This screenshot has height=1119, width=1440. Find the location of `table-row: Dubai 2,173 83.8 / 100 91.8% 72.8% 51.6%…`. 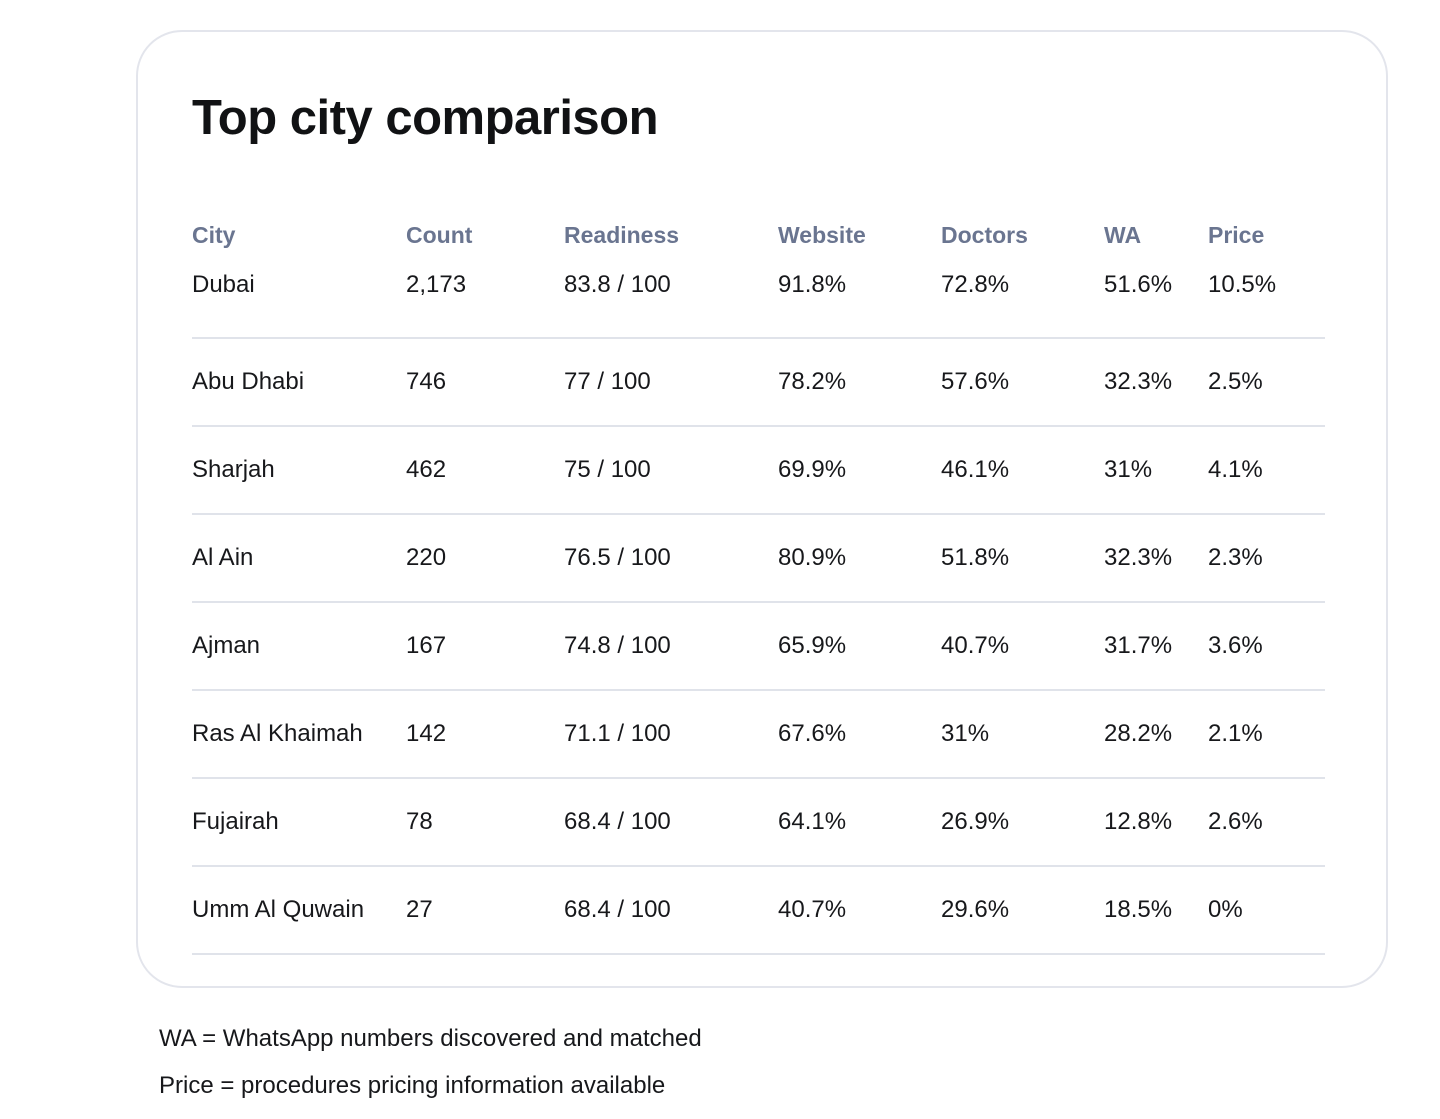

table-row: Dubai 2,173 83.8 / 100 91.8% 72.8% 51.6%… is located at coordinates (758, 302).